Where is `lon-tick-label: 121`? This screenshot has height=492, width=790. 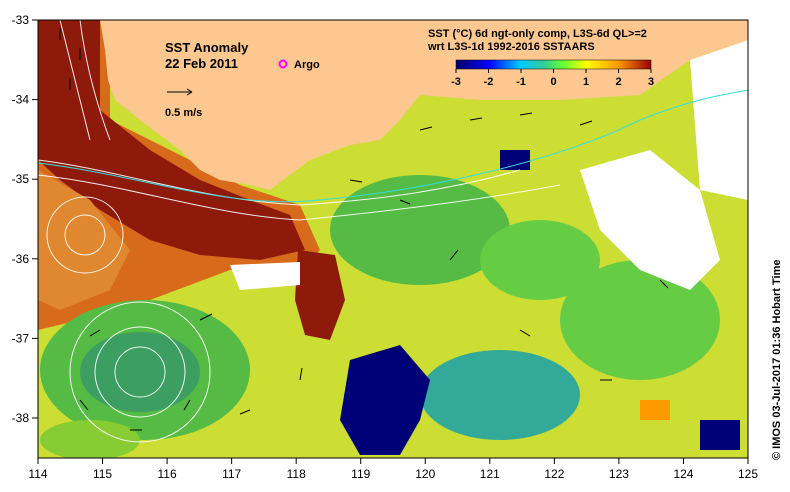 lon-tick-label: 121 is located at coordinates (490, 474).